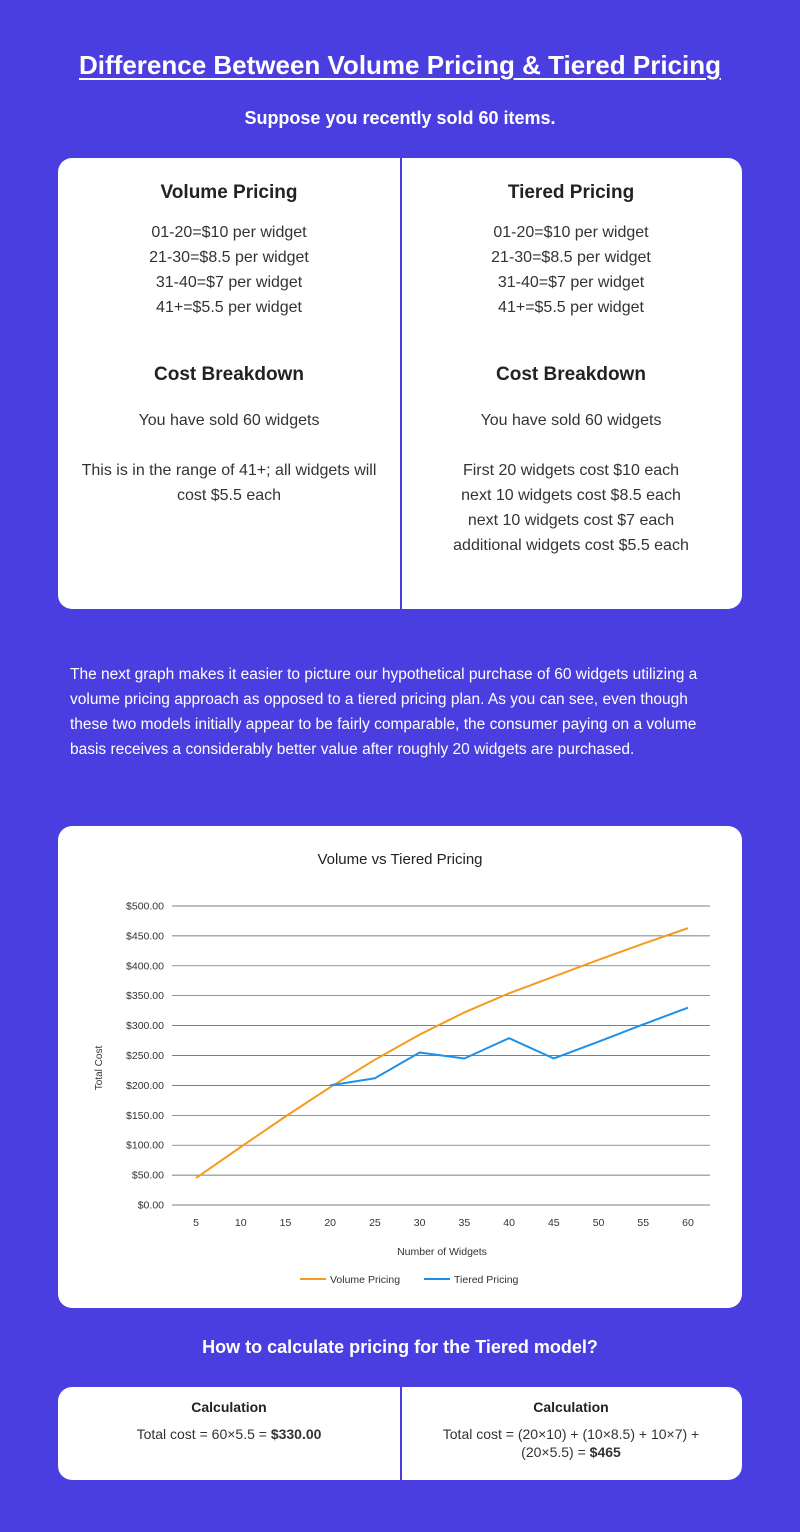  I want to click on x-tick-label: 20, so click(330, 1223).